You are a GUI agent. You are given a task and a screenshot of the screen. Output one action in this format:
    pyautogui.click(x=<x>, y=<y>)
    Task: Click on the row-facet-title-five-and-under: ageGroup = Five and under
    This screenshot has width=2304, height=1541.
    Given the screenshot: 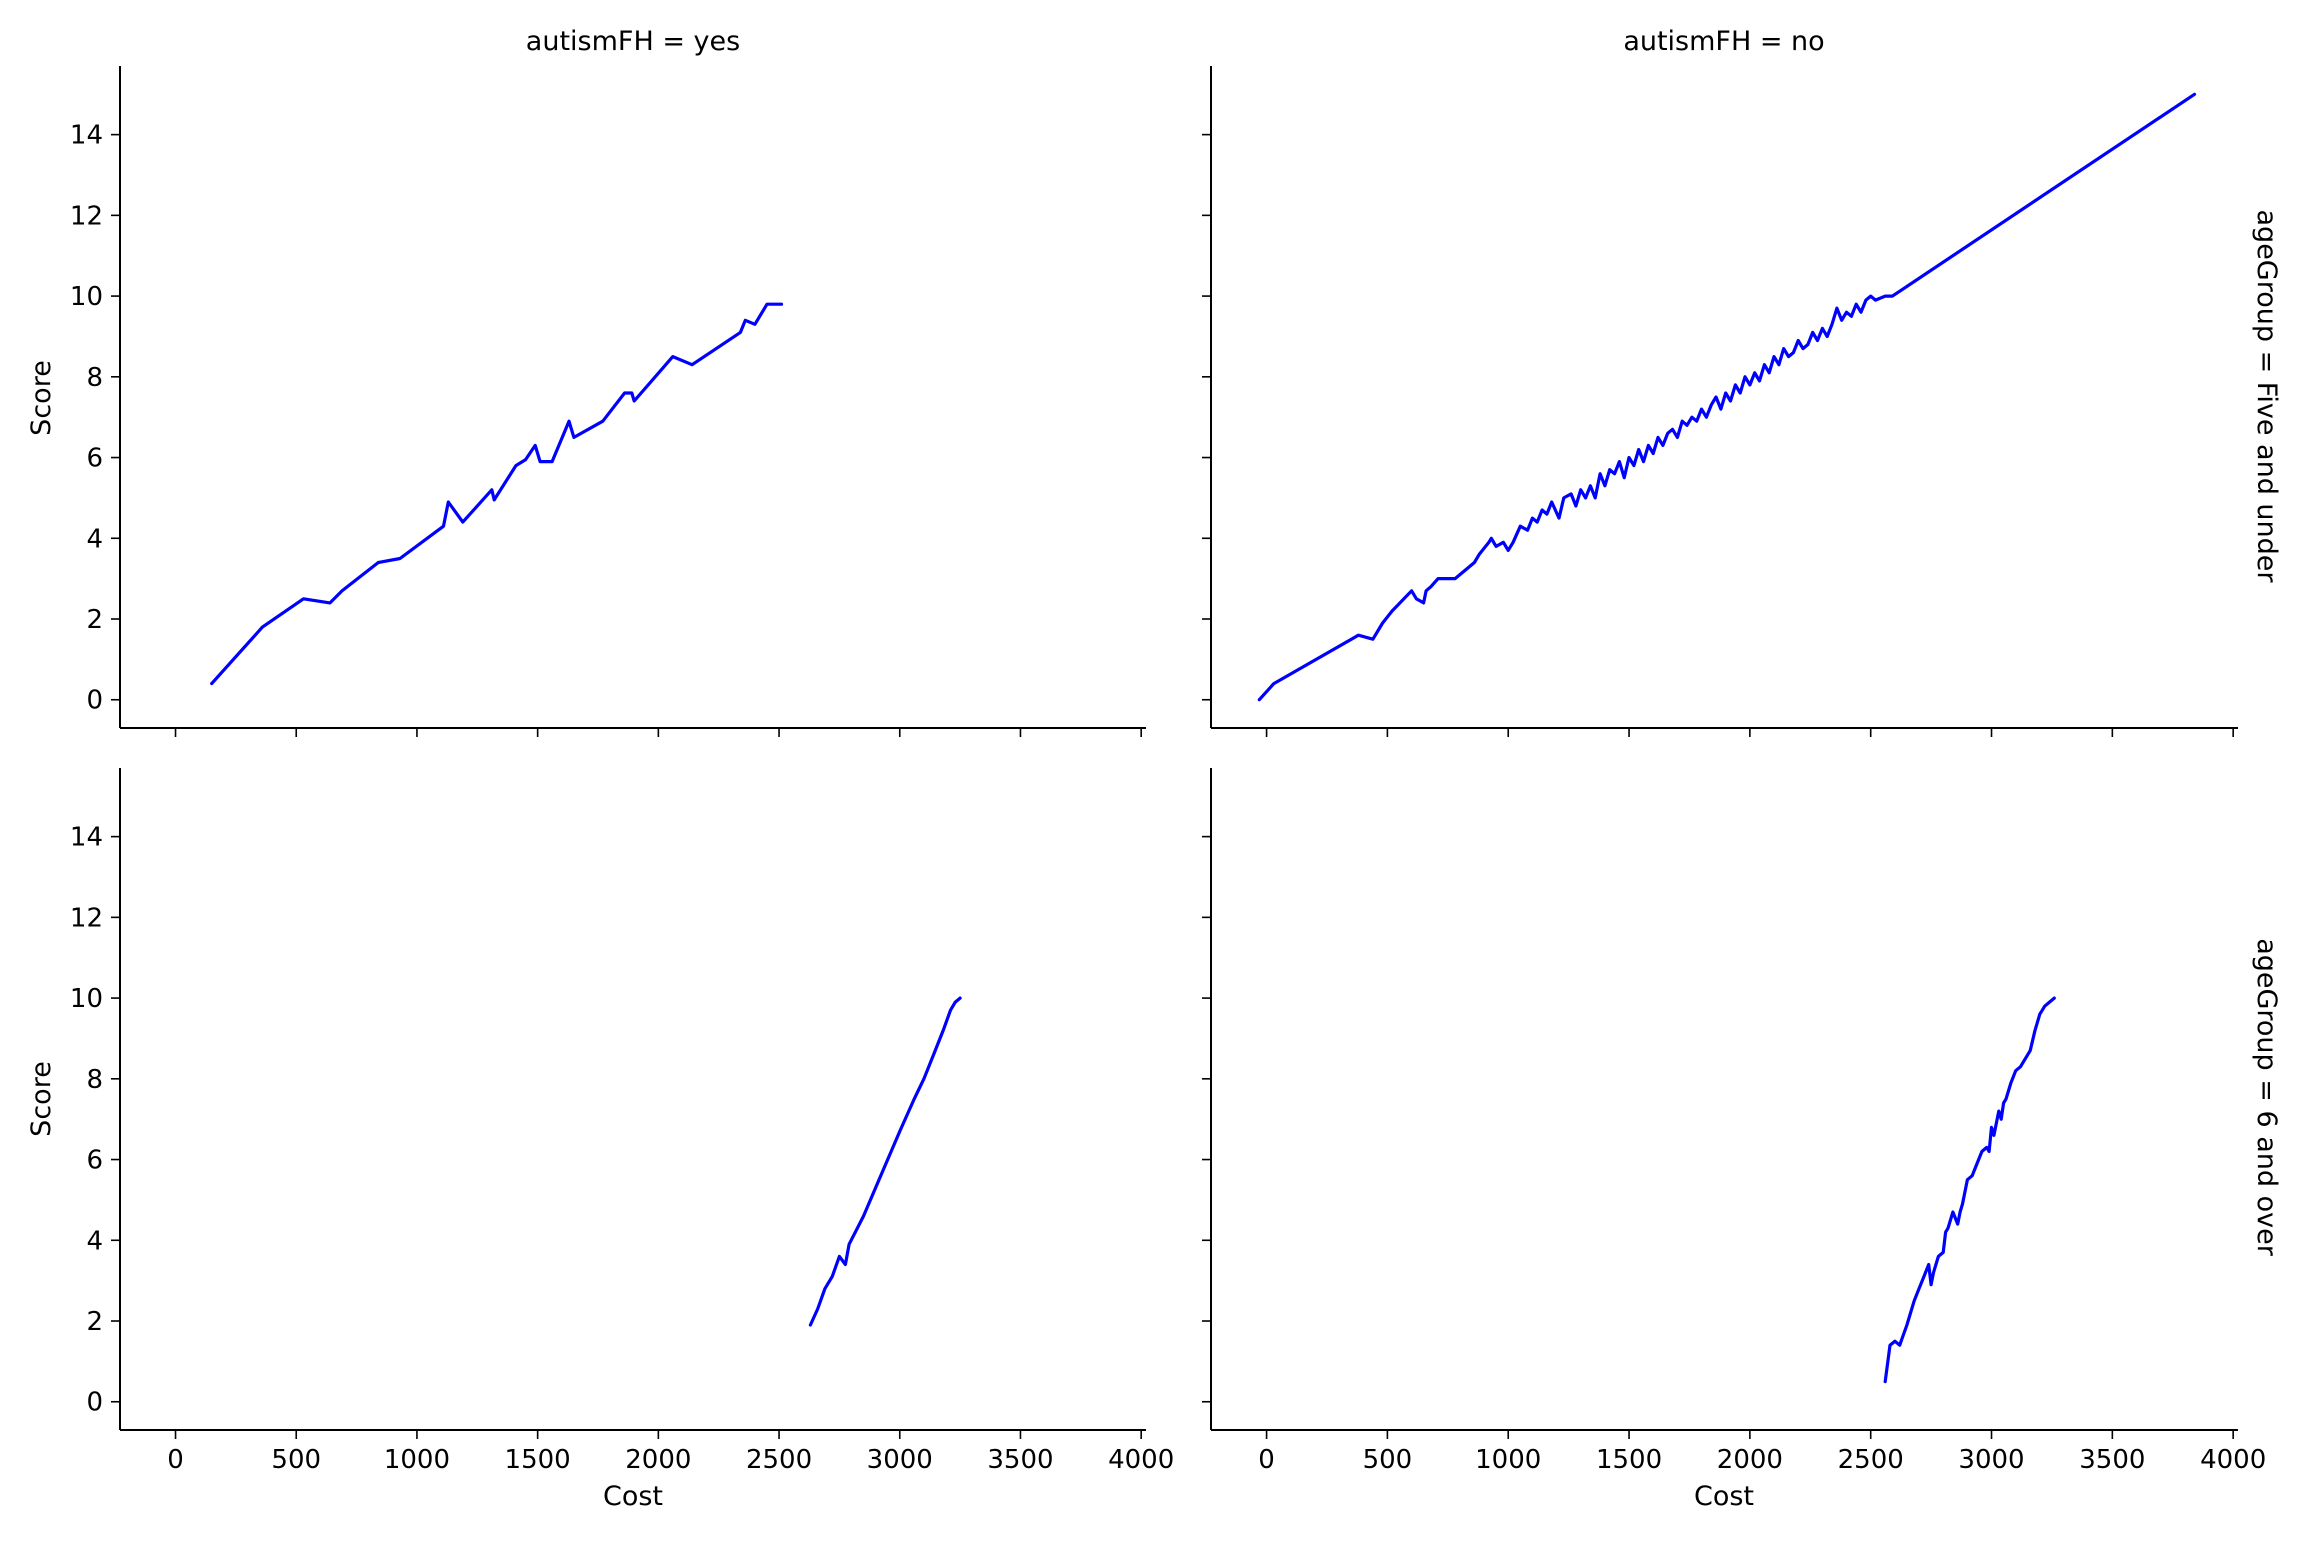 What is the action you would take?
    pyautogui.click(x=2266, y=397)
    